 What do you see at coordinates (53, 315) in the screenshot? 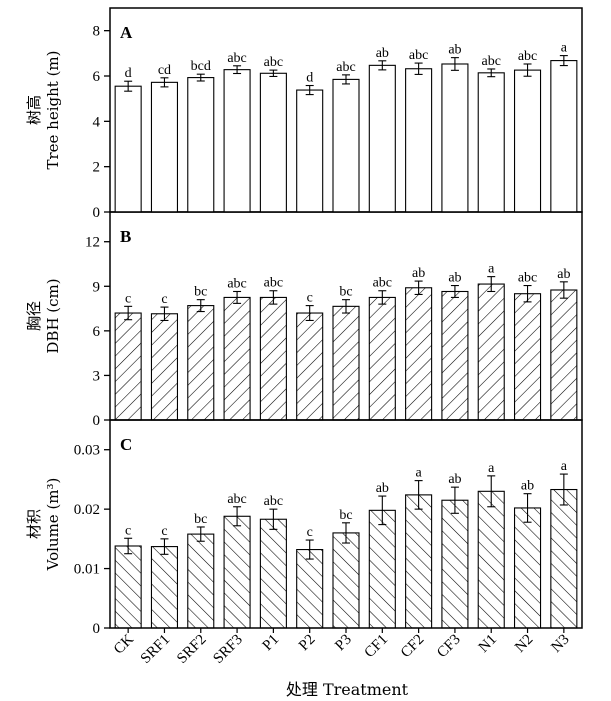
I see `y-axis-title-en: DBH (cm)` at bounding box center [53, 315].